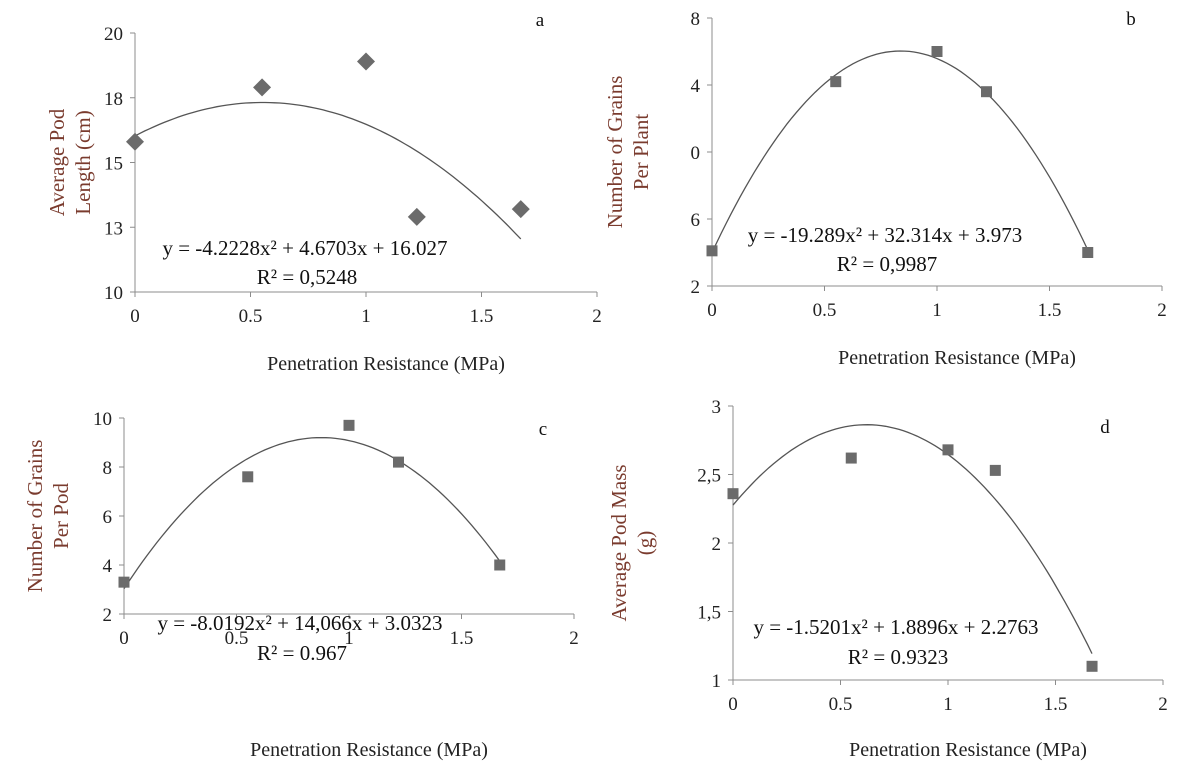 The image size is (1177, 767). Describe the element at coordinates (709, 476) in the screenshot. I see `y-tick-label: 2,5` at that location.